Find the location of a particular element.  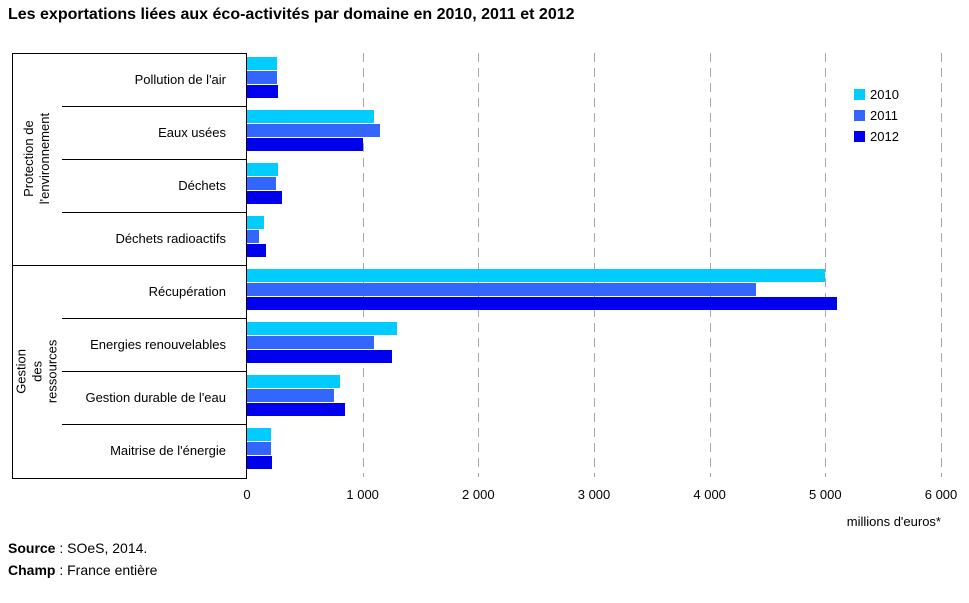

bar-2010-row6 is located at coordinates (293, 381).